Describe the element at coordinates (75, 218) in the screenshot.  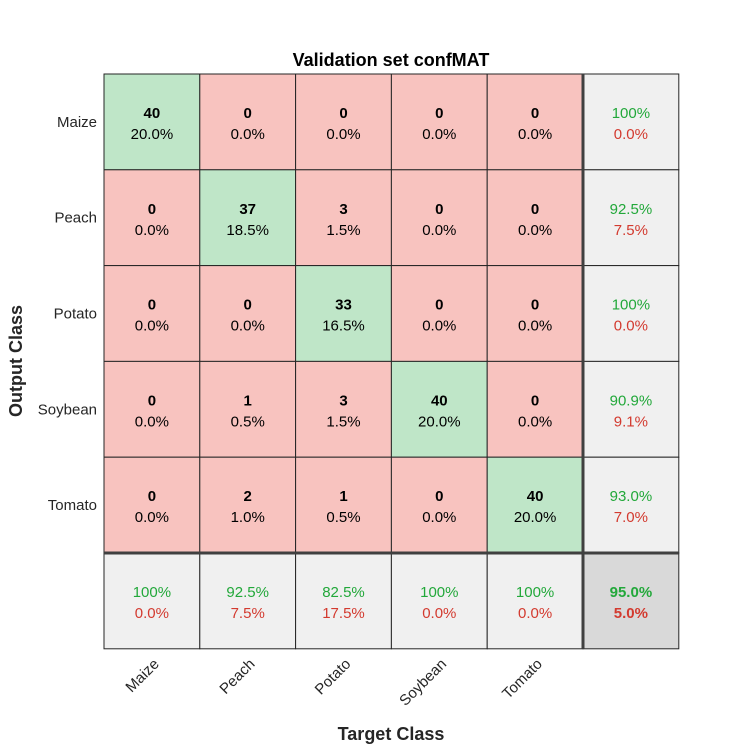
I see `y-tick-label: Peach` at that location.